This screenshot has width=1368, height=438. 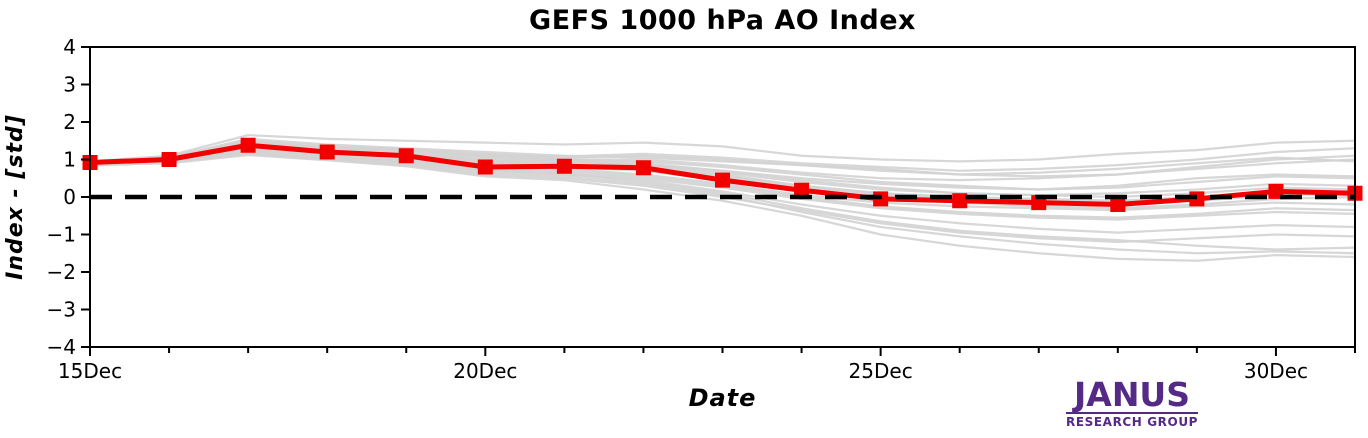 I want to click on x-tick-label: 15Dec, so click(x=90, y=371).